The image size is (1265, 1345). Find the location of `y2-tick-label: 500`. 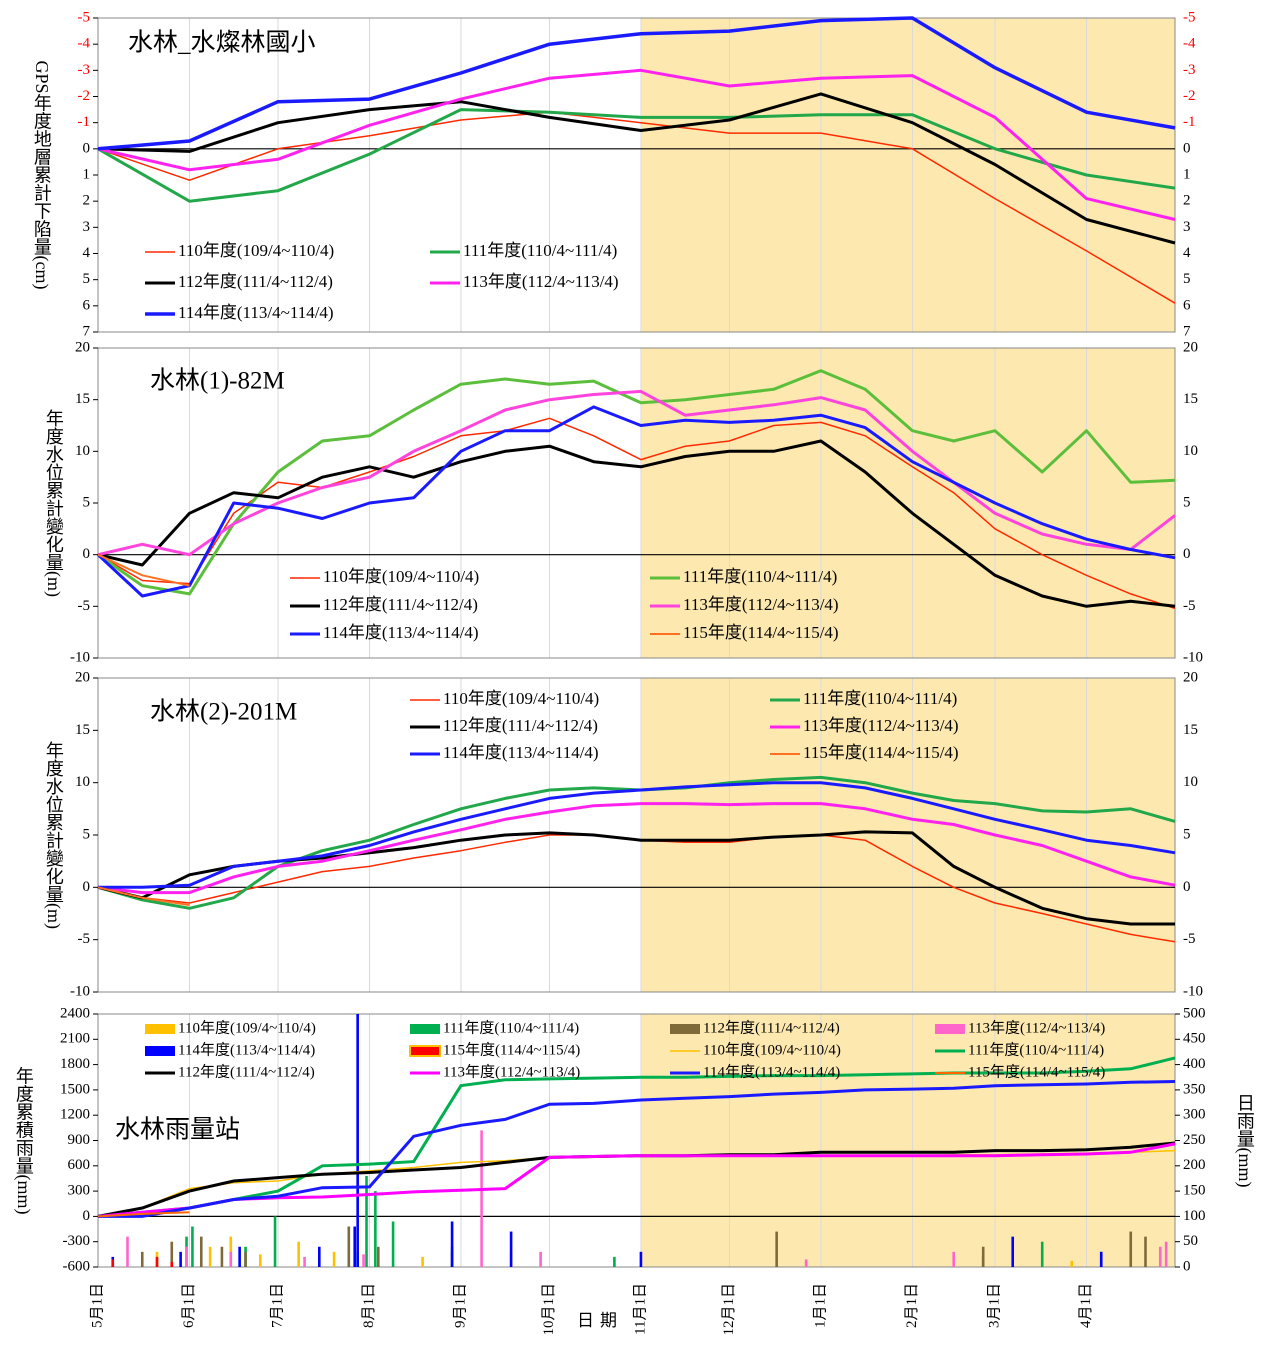

y2-tick-label: 500 is located at coordinates (1194, 1013).